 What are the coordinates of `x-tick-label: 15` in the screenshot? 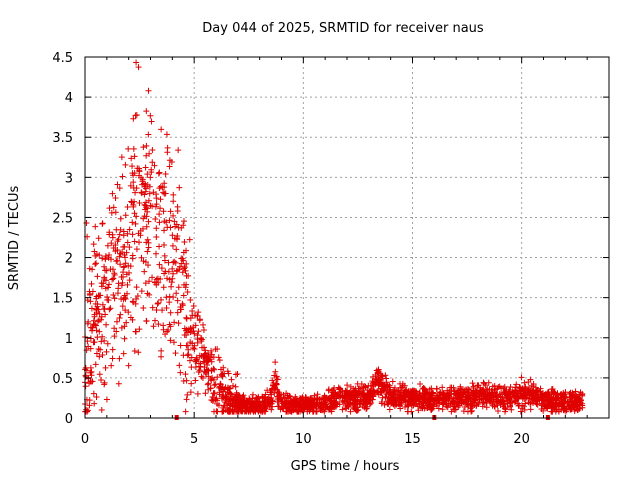 It's located at (412, 439).